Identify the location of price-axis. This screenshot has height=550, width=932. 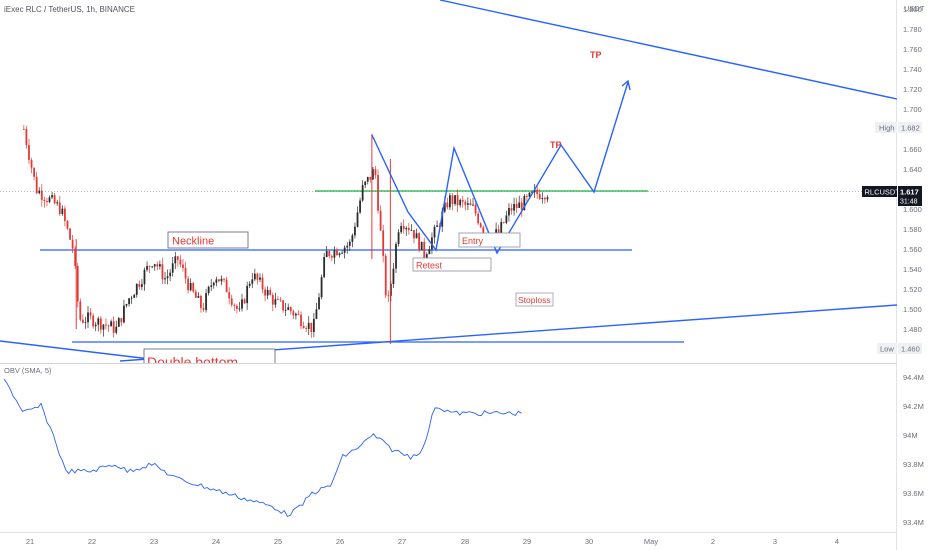
(914, 275).